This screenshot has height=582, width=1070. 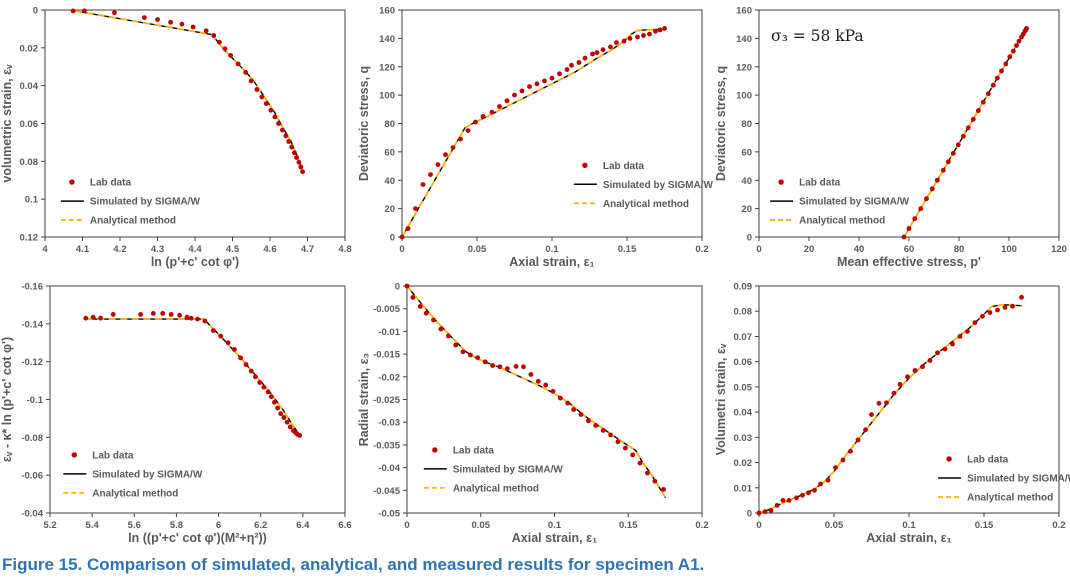 I want to click on svg-text: 6.4, so click(x=303, y=525).